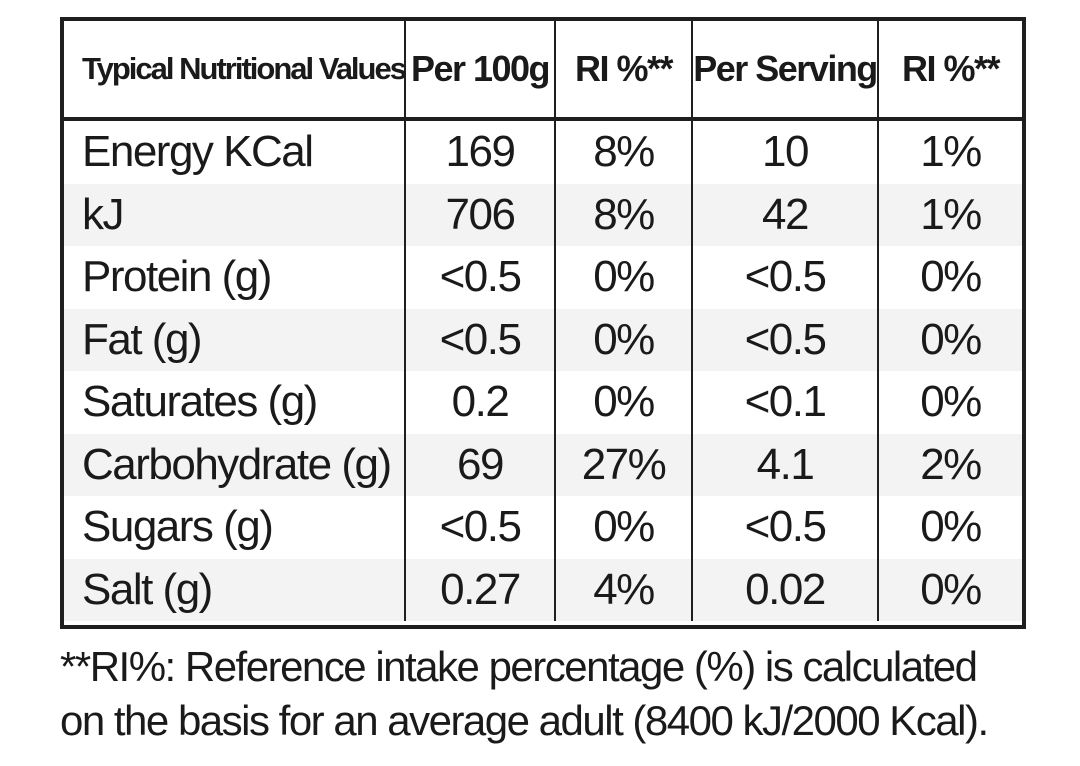 Image resolution: width=1080 pixels, height=766 pixels. I want to click on per-100g-value: 706, so click(479, 214).